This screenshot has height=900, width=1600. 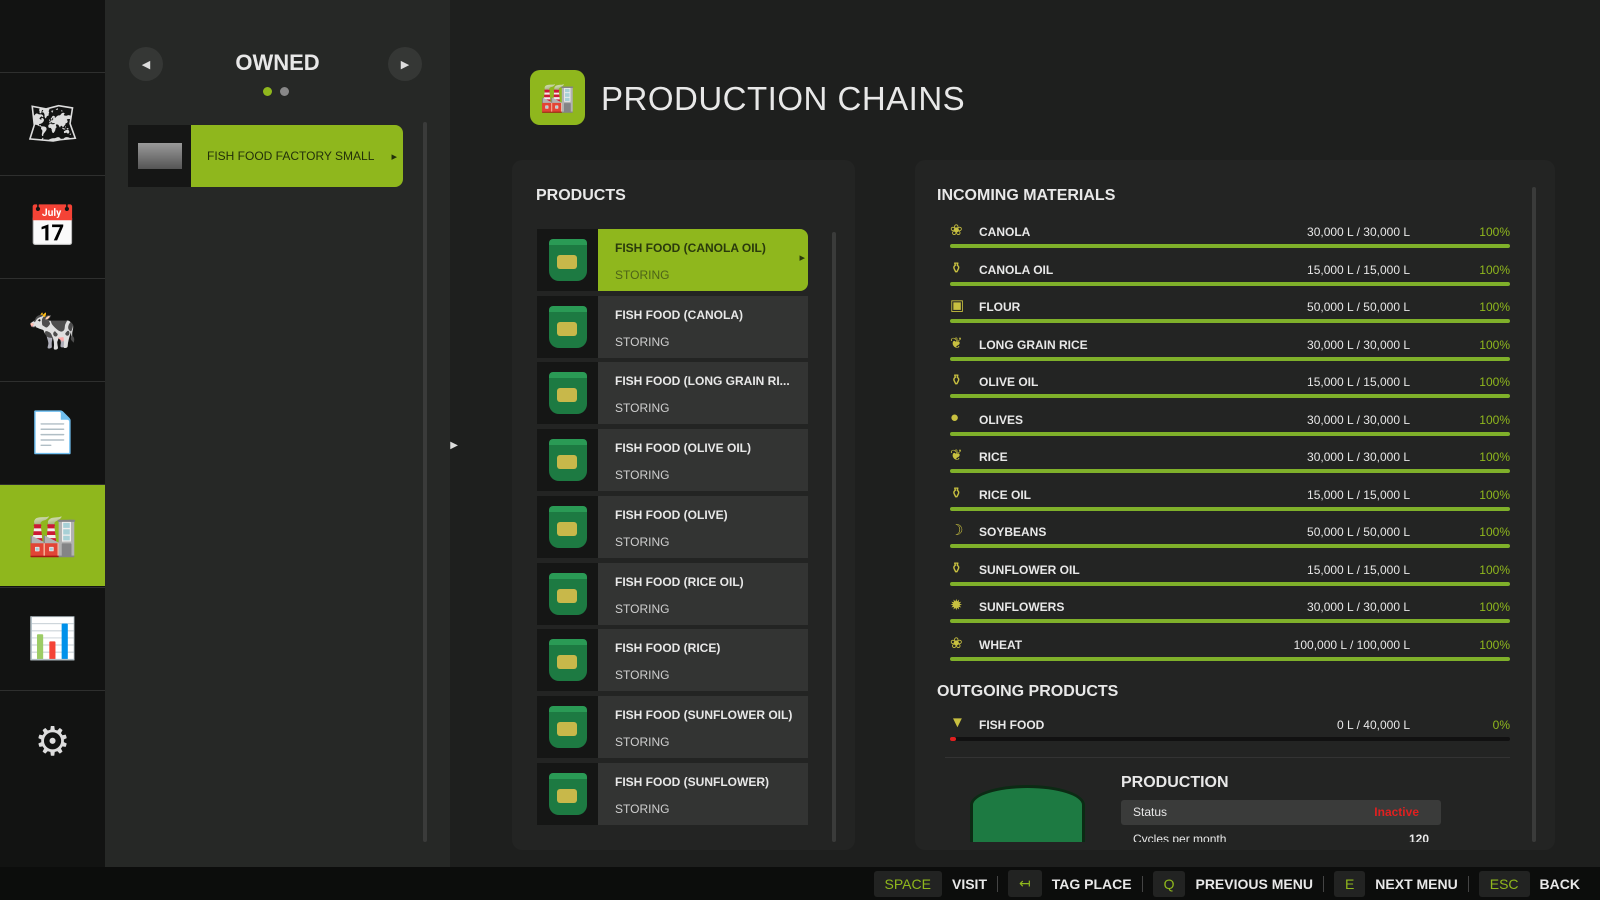 I want to click on nav-item-statistics: 📊, so click(x=52, y=638).